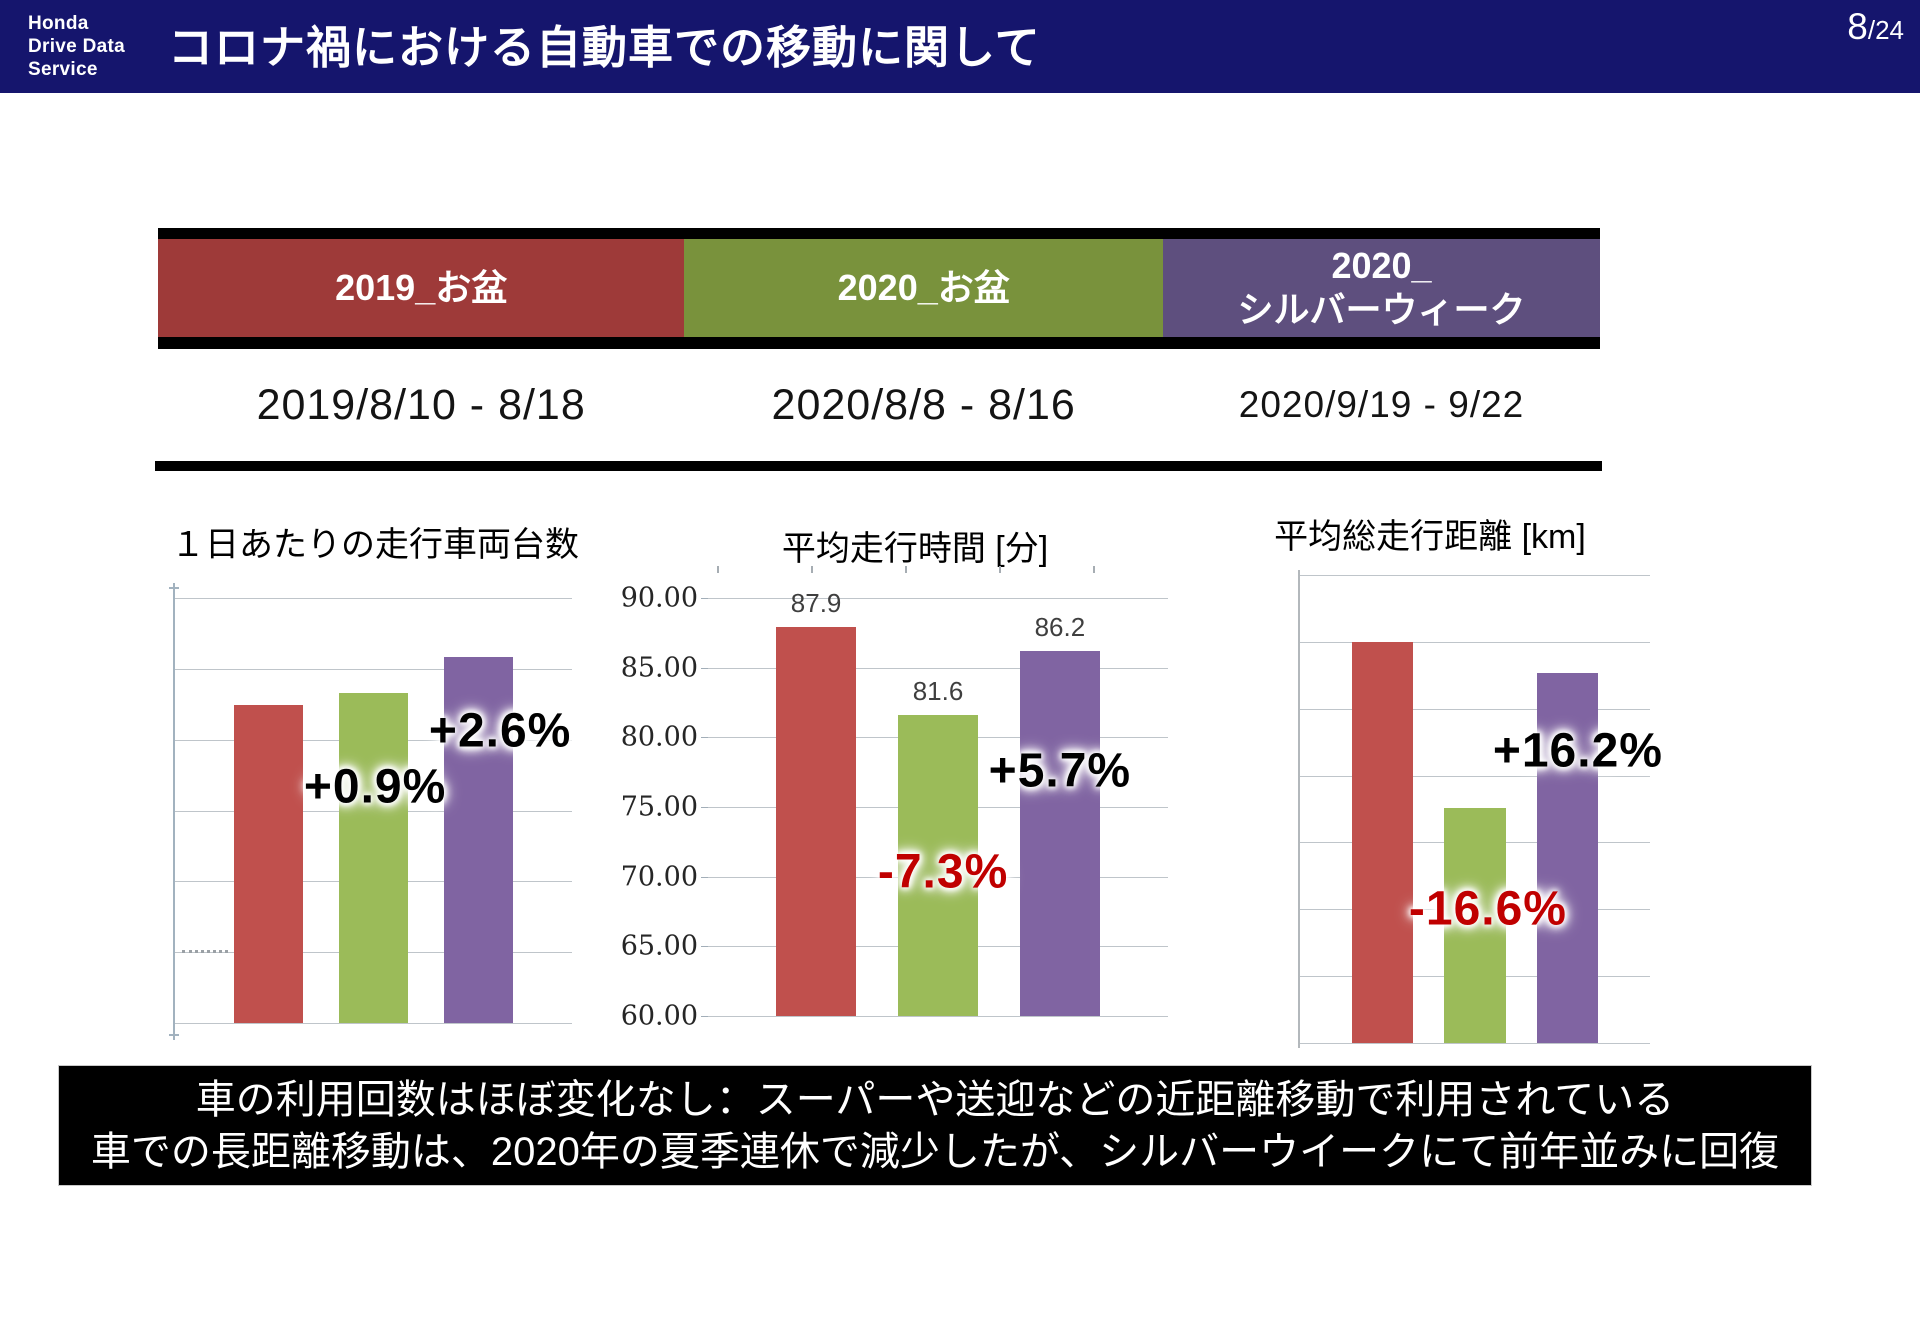  I want to click on page-number: 8 /24, so click(1875, 27).